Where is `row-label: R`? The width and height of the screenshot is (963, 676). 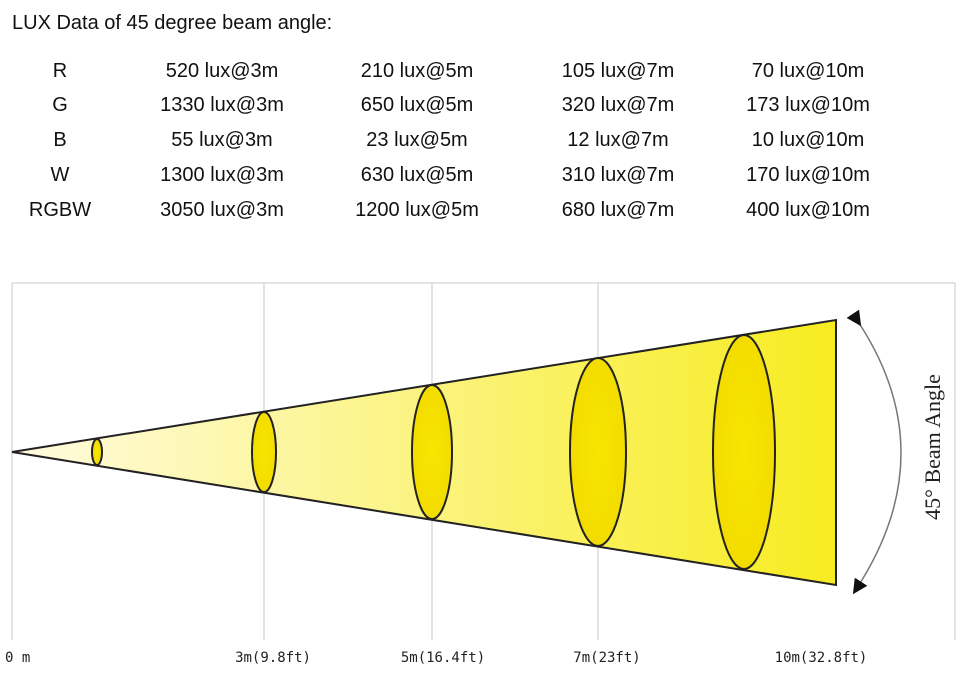 row-label: R is located at coordinates (60, 71).